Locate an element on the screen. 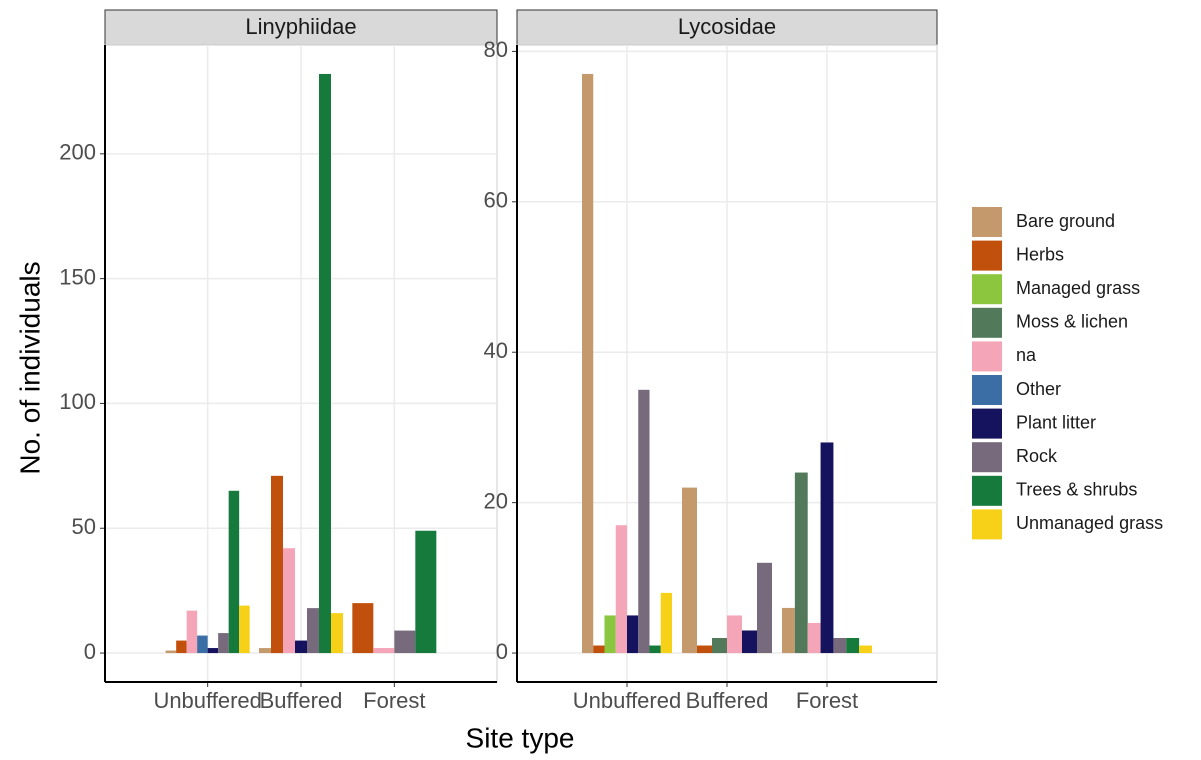  strip-title: Linyphiidae is located at coordinates (300, 26).